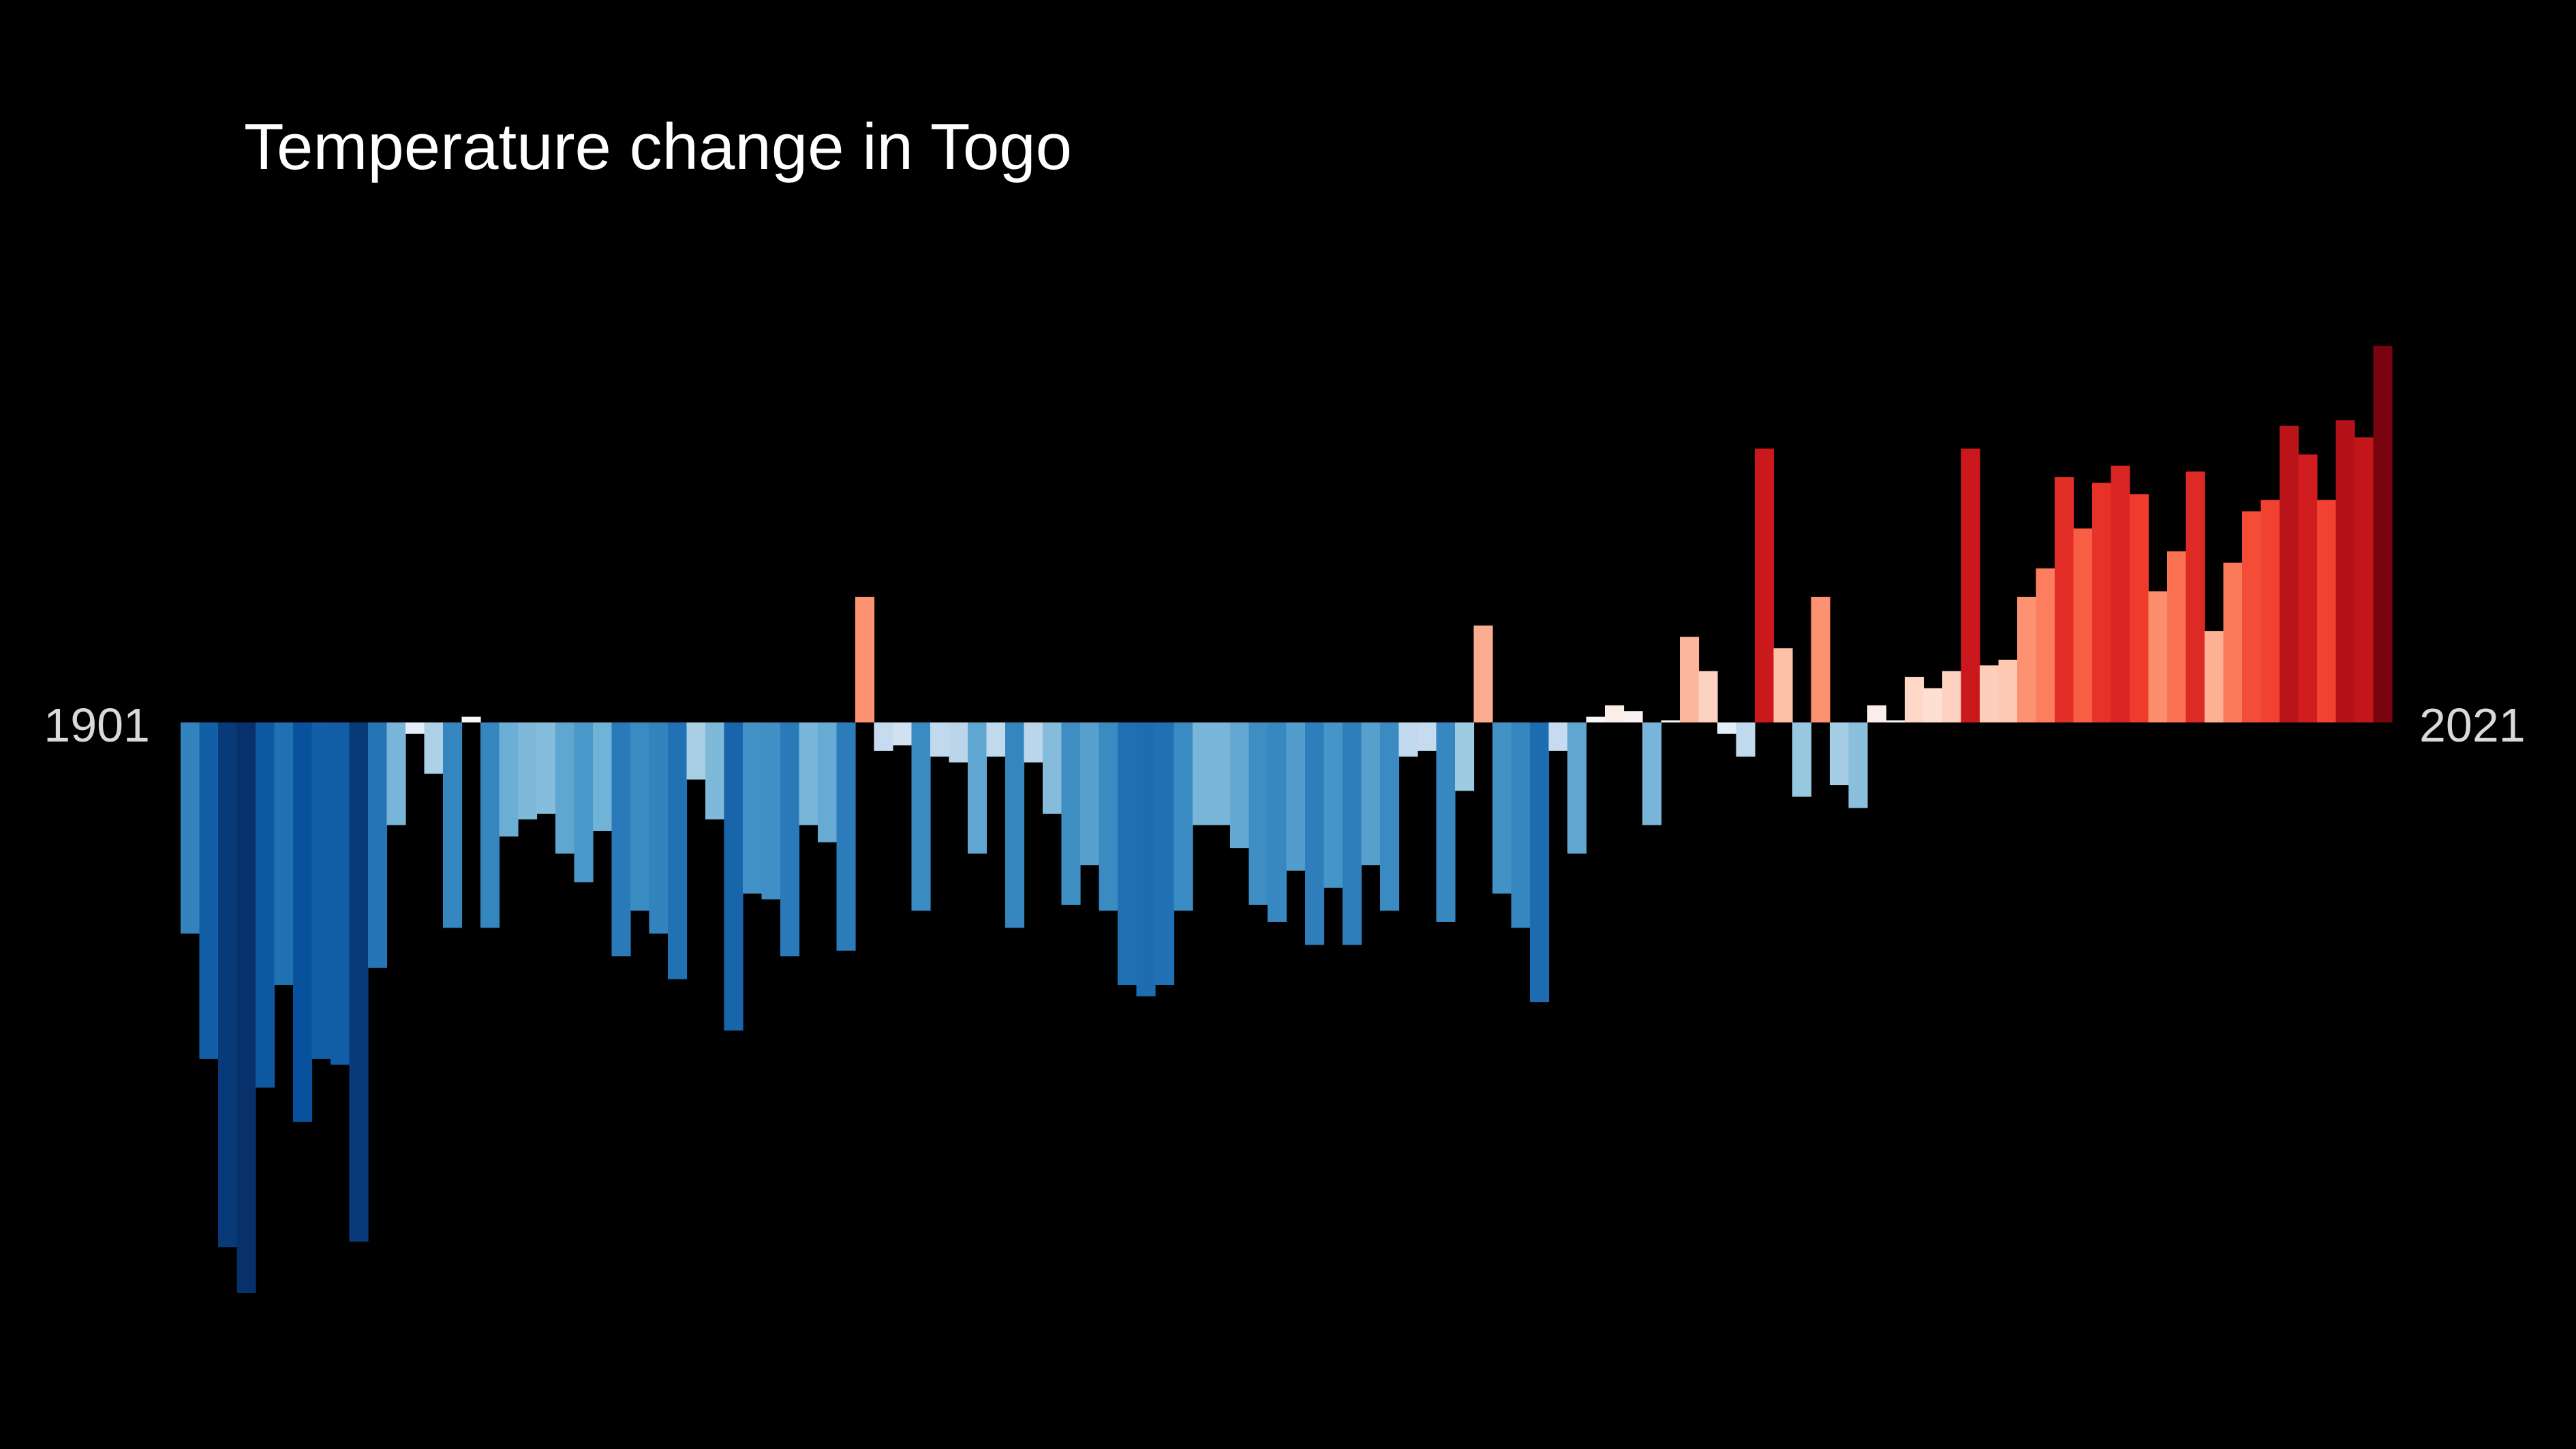 Image resolution: width=2576 pixels, height=1449 pixels. What do you see at coordinates (1858, 765) in the screenshot?
I see `bar-1990` at bounding box center [1858, 765].